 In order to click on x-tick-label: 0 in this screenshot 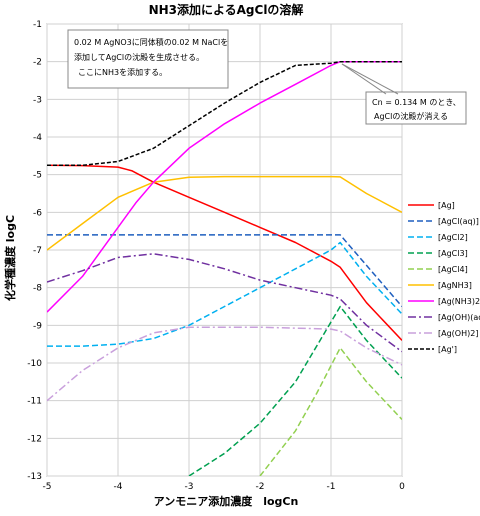, I will do `click(402, 487)`.